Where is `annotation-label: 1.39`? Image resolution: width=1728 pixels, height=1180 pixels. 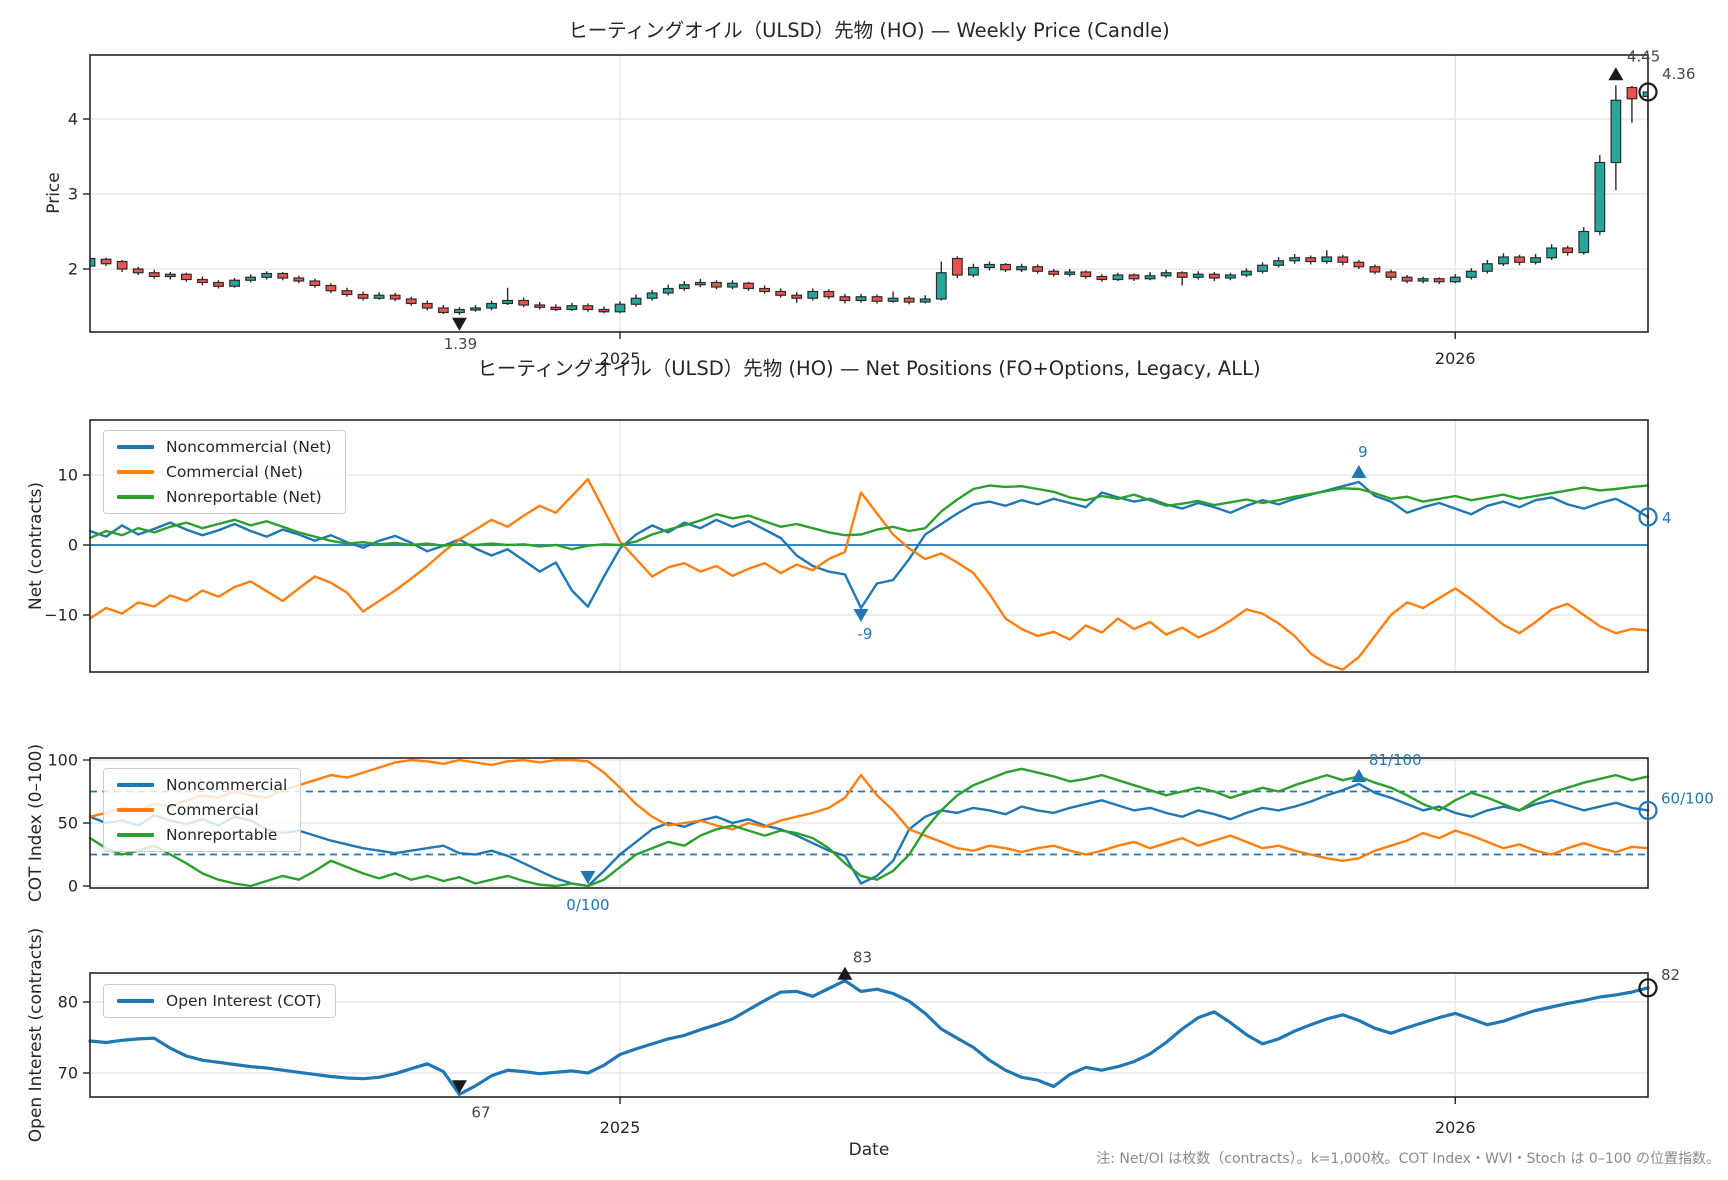
annotation-label: 1.39 is located at coordinates (460, 344).